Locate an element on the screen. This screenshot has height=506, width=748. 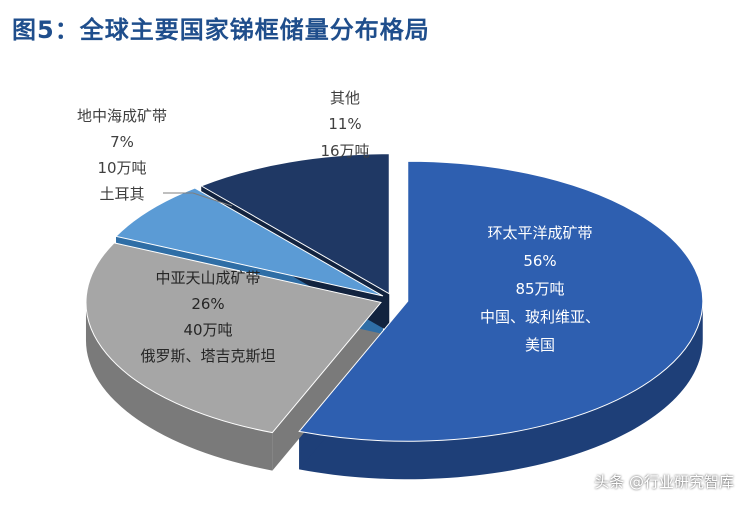
label-other-reserve: 16万吨 is located at coordinates (344, 151).